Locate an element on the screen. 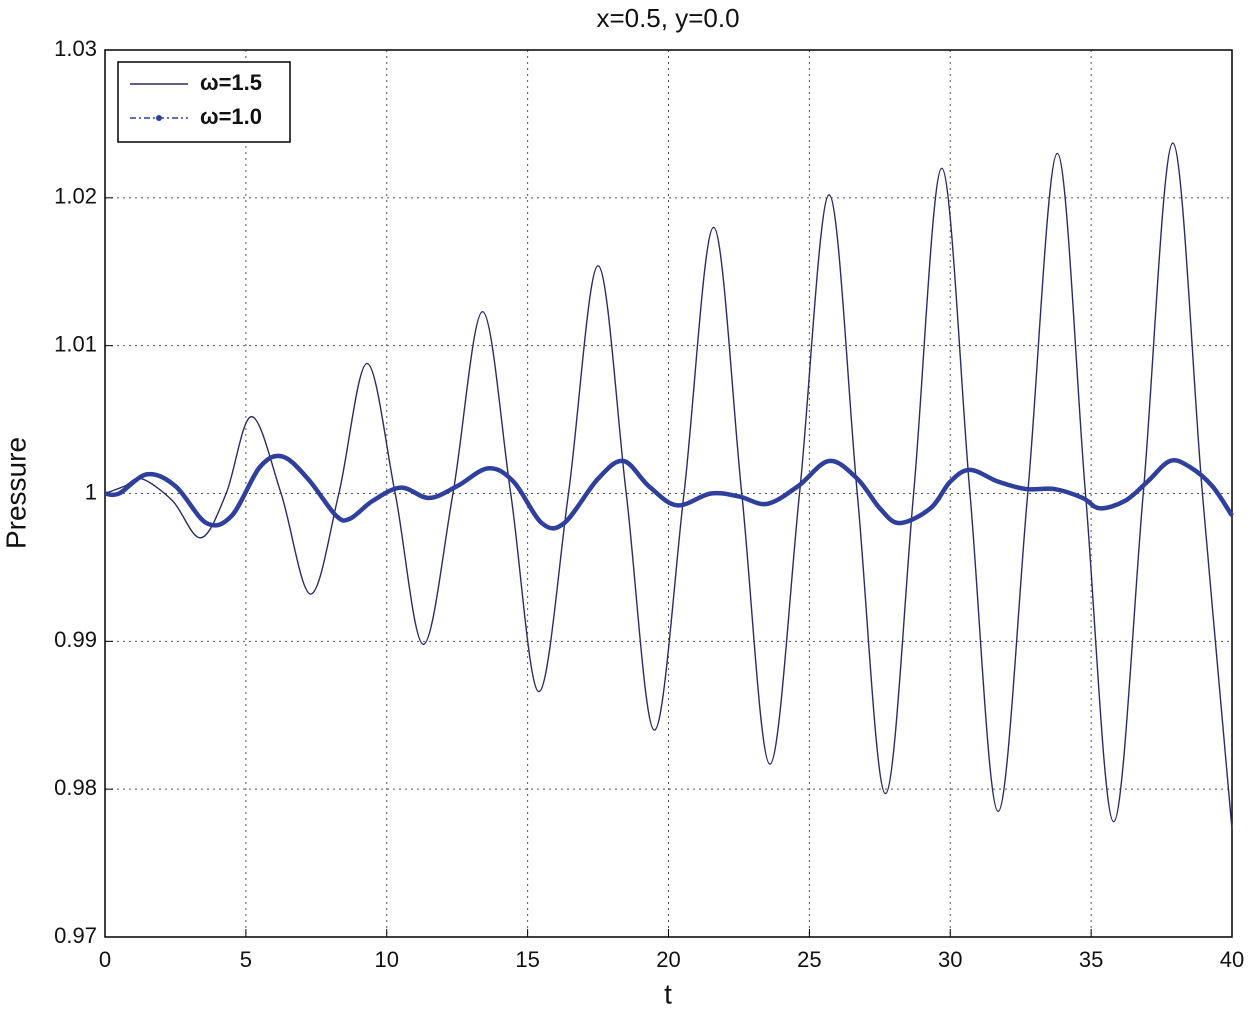  x-tick-label: 25 is located at coordinates (809, 959).